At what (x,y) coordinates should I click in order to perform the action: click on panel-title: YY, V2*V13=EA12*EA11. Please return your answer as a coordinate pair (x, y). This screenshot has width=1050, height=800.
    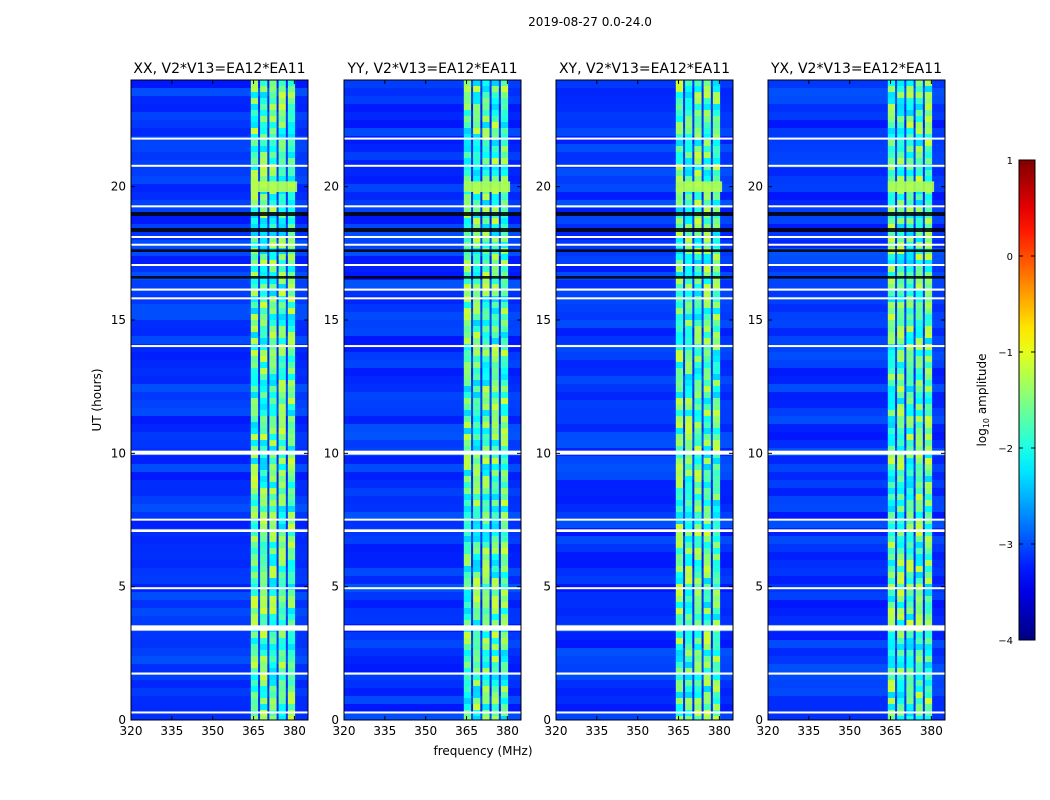
    Looking at the image, I should click on (431, 69).